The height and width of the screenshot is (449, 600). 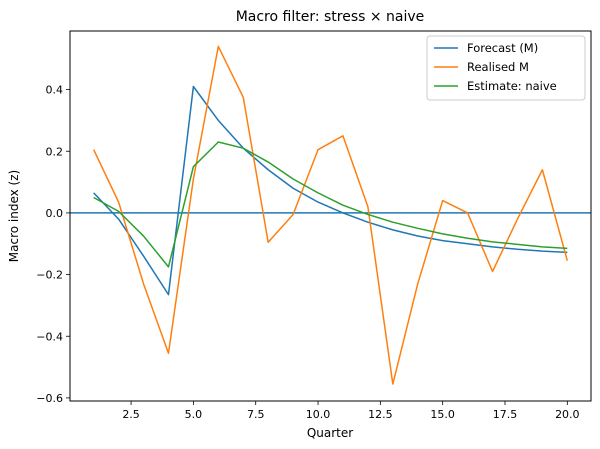 I want to click on y-axis: −0.6 −0.4 −0.2 0.0 0.2 0.4, so click(x=53, y=244).